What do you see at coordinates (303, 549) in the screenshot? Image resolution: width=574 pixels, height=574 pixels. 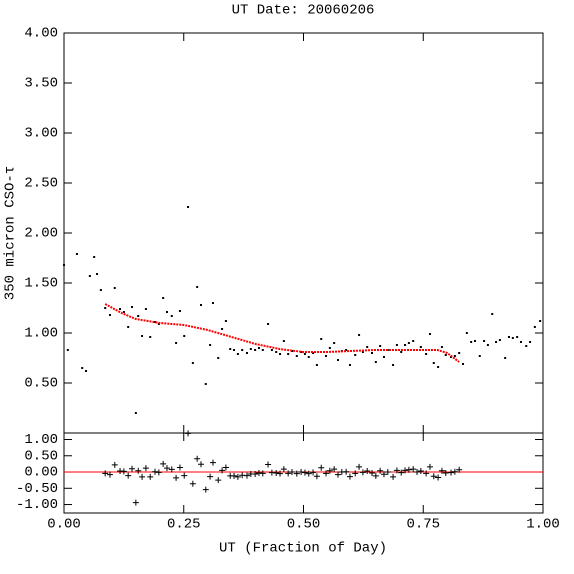 I see `x-axis-label: UT (Fraction of Day)` at bounding box center [303, 549].